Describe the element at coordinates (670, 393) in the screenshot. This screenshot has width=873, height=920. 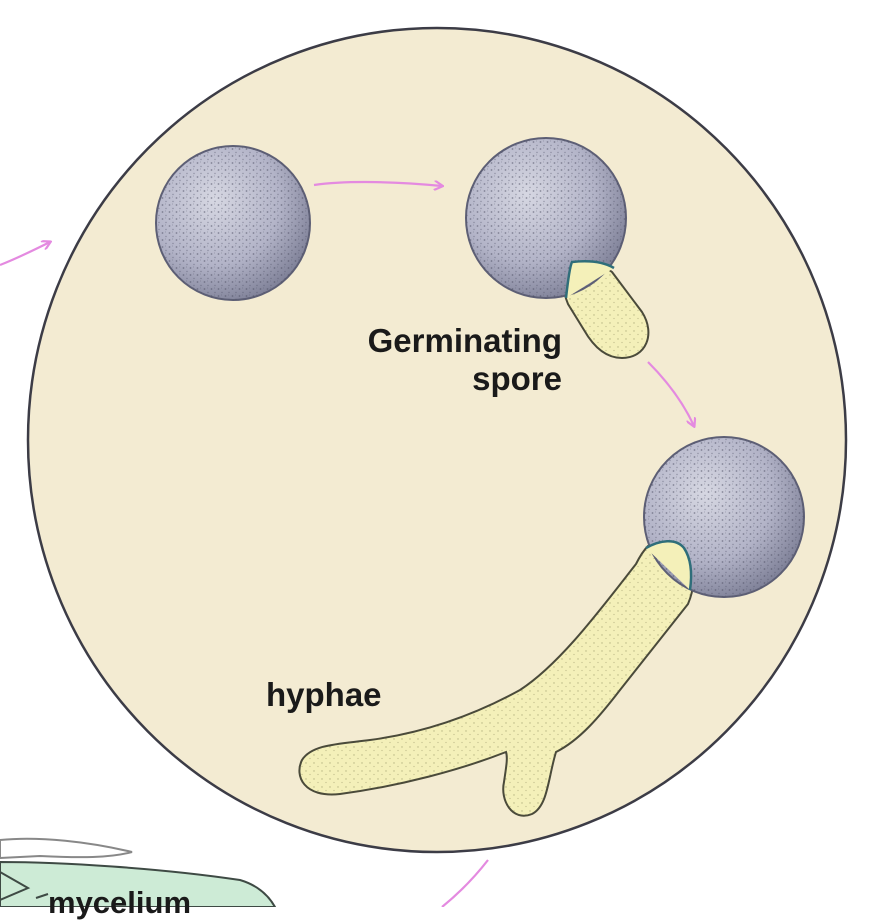
I see `arrow-germinating-to-hyphae` at that location.